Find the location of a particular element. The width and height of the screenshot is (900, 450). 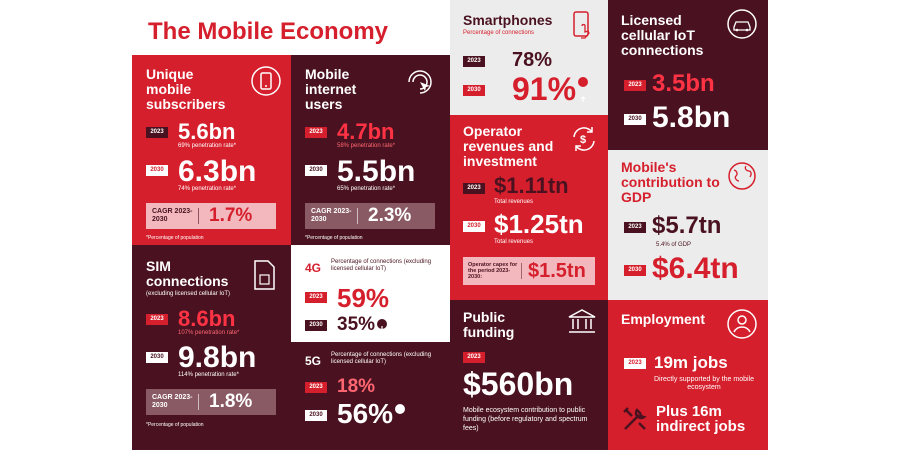

internet-users-footnote: *Percentage of population is located at coordinates (334, 238).